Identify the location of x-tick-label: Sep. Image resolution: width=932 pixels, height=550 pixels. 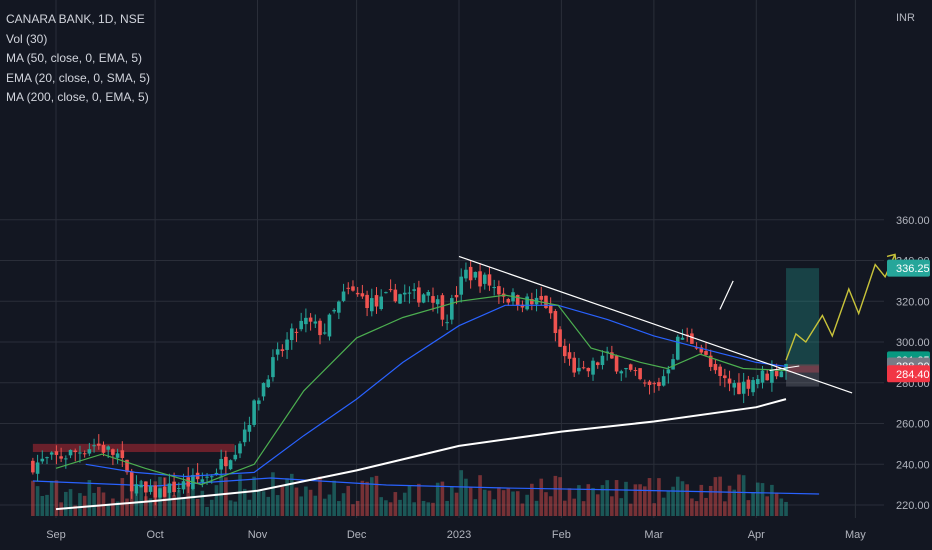
(56, 535).